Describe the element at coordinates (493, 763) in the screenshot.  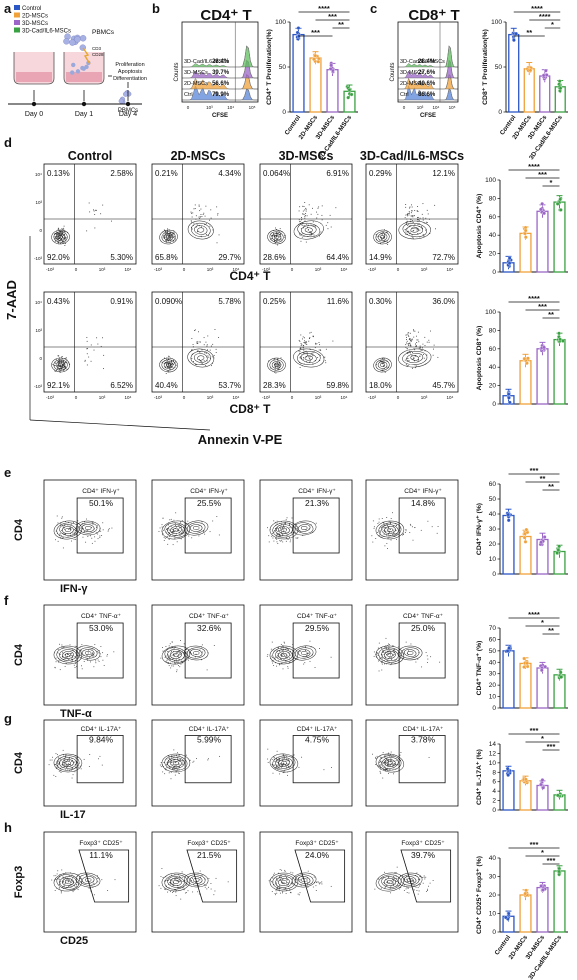
I see `bar-chart-ytick-label: 10` at that location.